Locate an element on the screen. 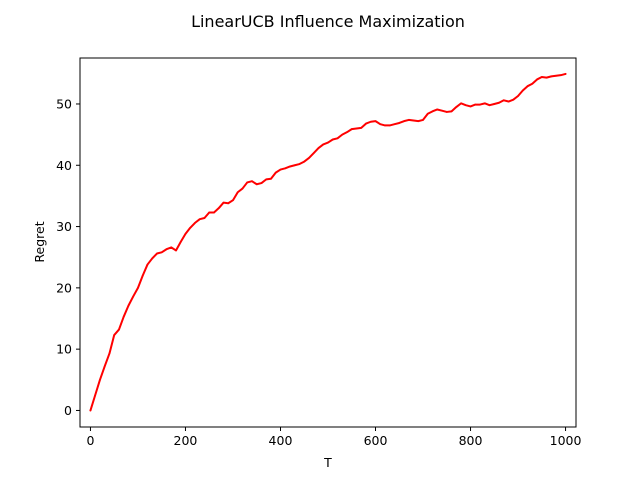  y-axis-label: Regret is located at coordinates (39, 241).